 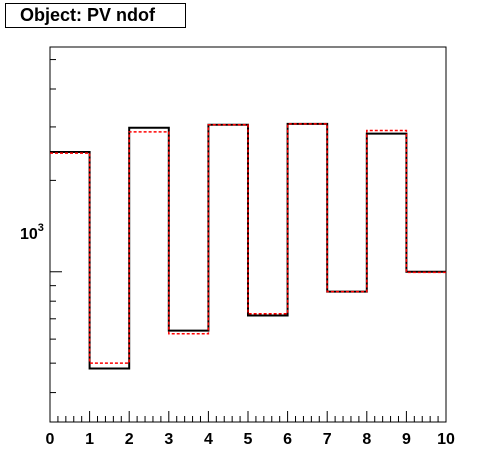 I want to click on x-axis-tick-labels: 0 1 2 3 4 5 6 7 8 9 10, so click(x=250, y=439).